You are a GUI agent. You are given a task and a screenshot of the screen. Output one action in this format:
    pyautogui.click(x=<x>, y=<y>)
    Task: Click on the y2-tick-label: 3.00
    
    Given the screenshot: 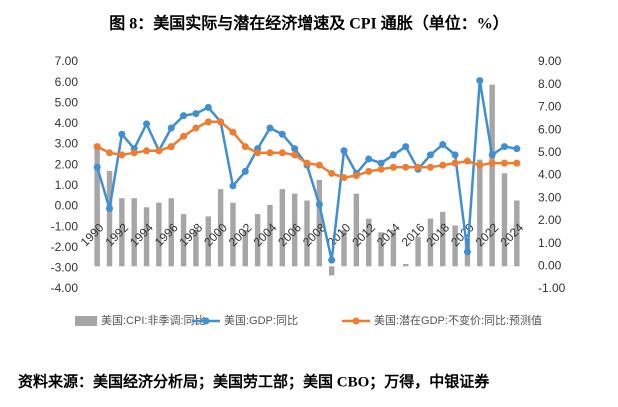 What is the action you would take?
    pyautogui.click(x=550, y=197)
    